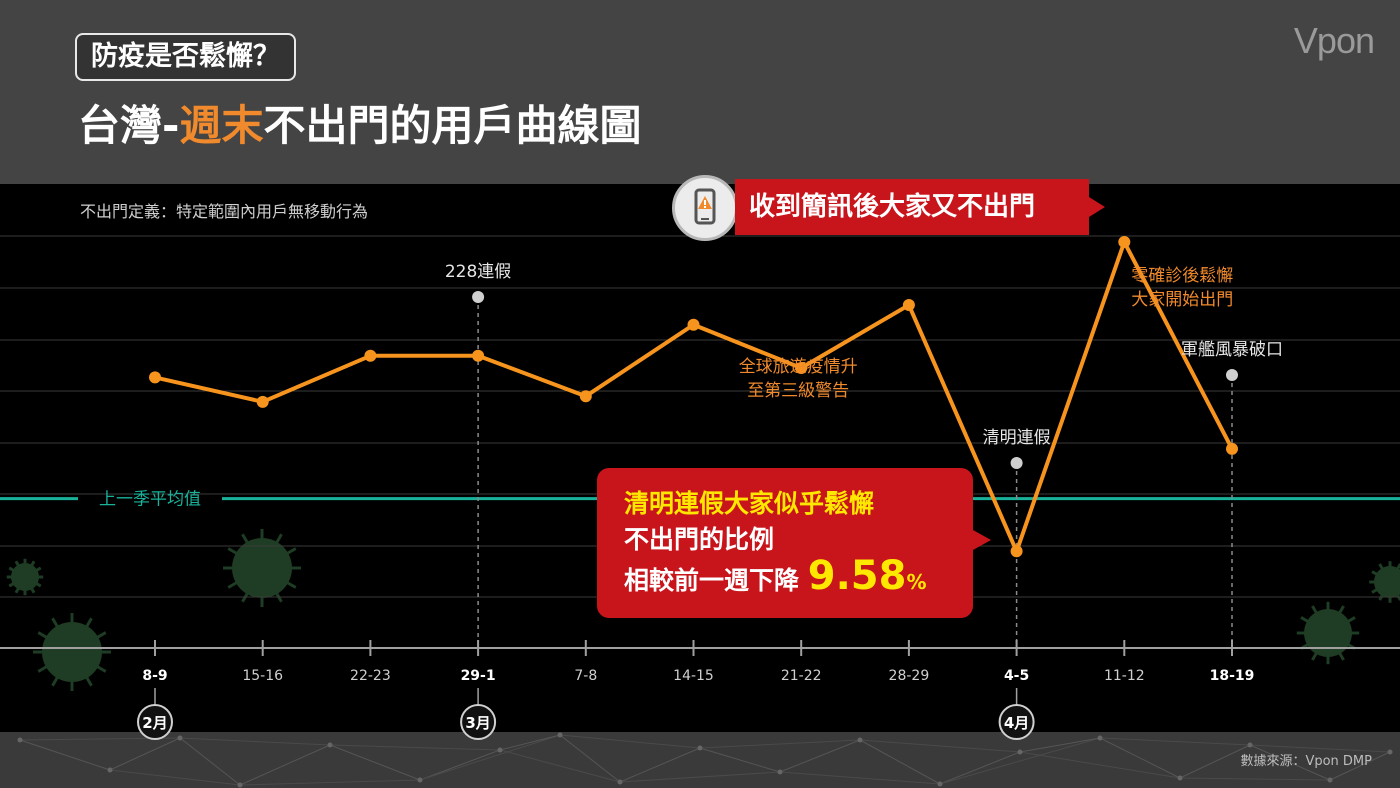 The image size is (1400, 788). I want to click on callout-line-2: 不出門的比例, so click(699, 539).